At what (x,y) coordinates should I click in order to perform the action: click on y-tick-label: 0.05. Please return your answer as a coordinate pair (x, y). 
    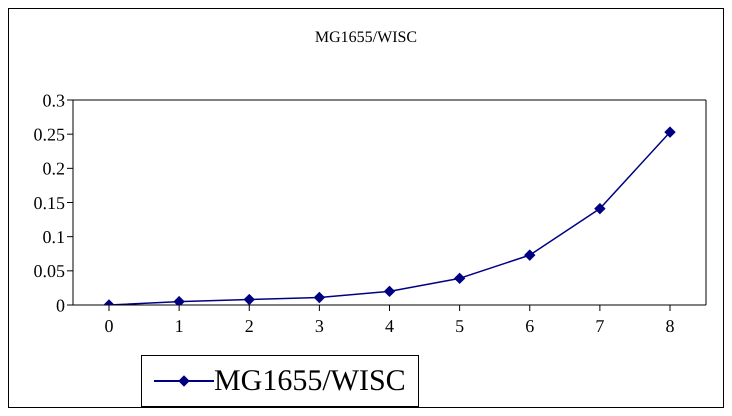
    Looking at the image, I should click on (49, 271).